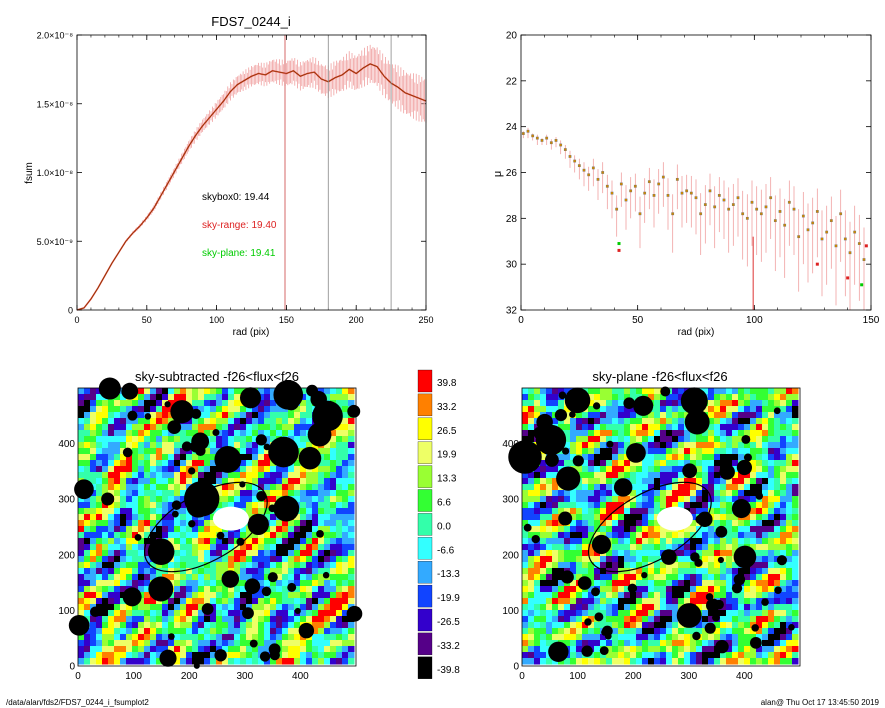  Describe the element at coordinates (251, 332) in the screenshot. I see `fsum-xlabel: rad (pix)` at that location.